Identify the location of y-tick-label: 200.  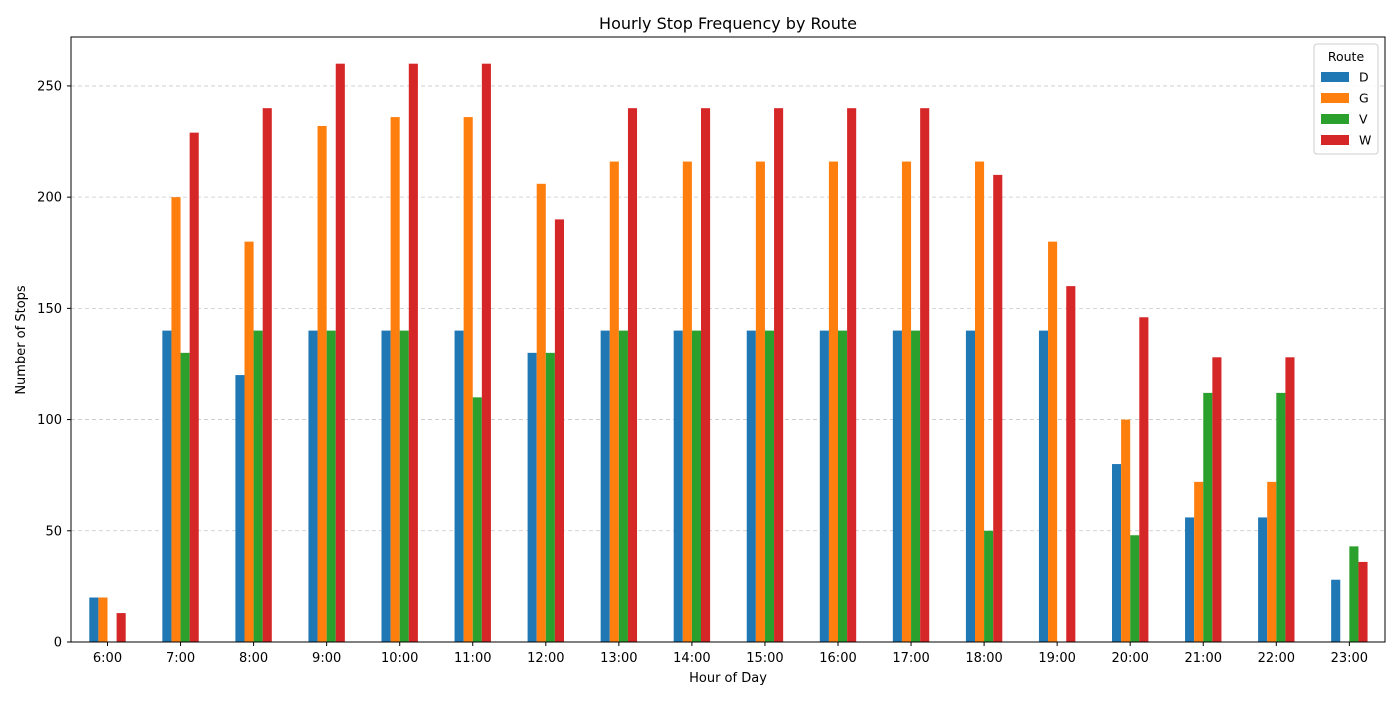
(49, 198).